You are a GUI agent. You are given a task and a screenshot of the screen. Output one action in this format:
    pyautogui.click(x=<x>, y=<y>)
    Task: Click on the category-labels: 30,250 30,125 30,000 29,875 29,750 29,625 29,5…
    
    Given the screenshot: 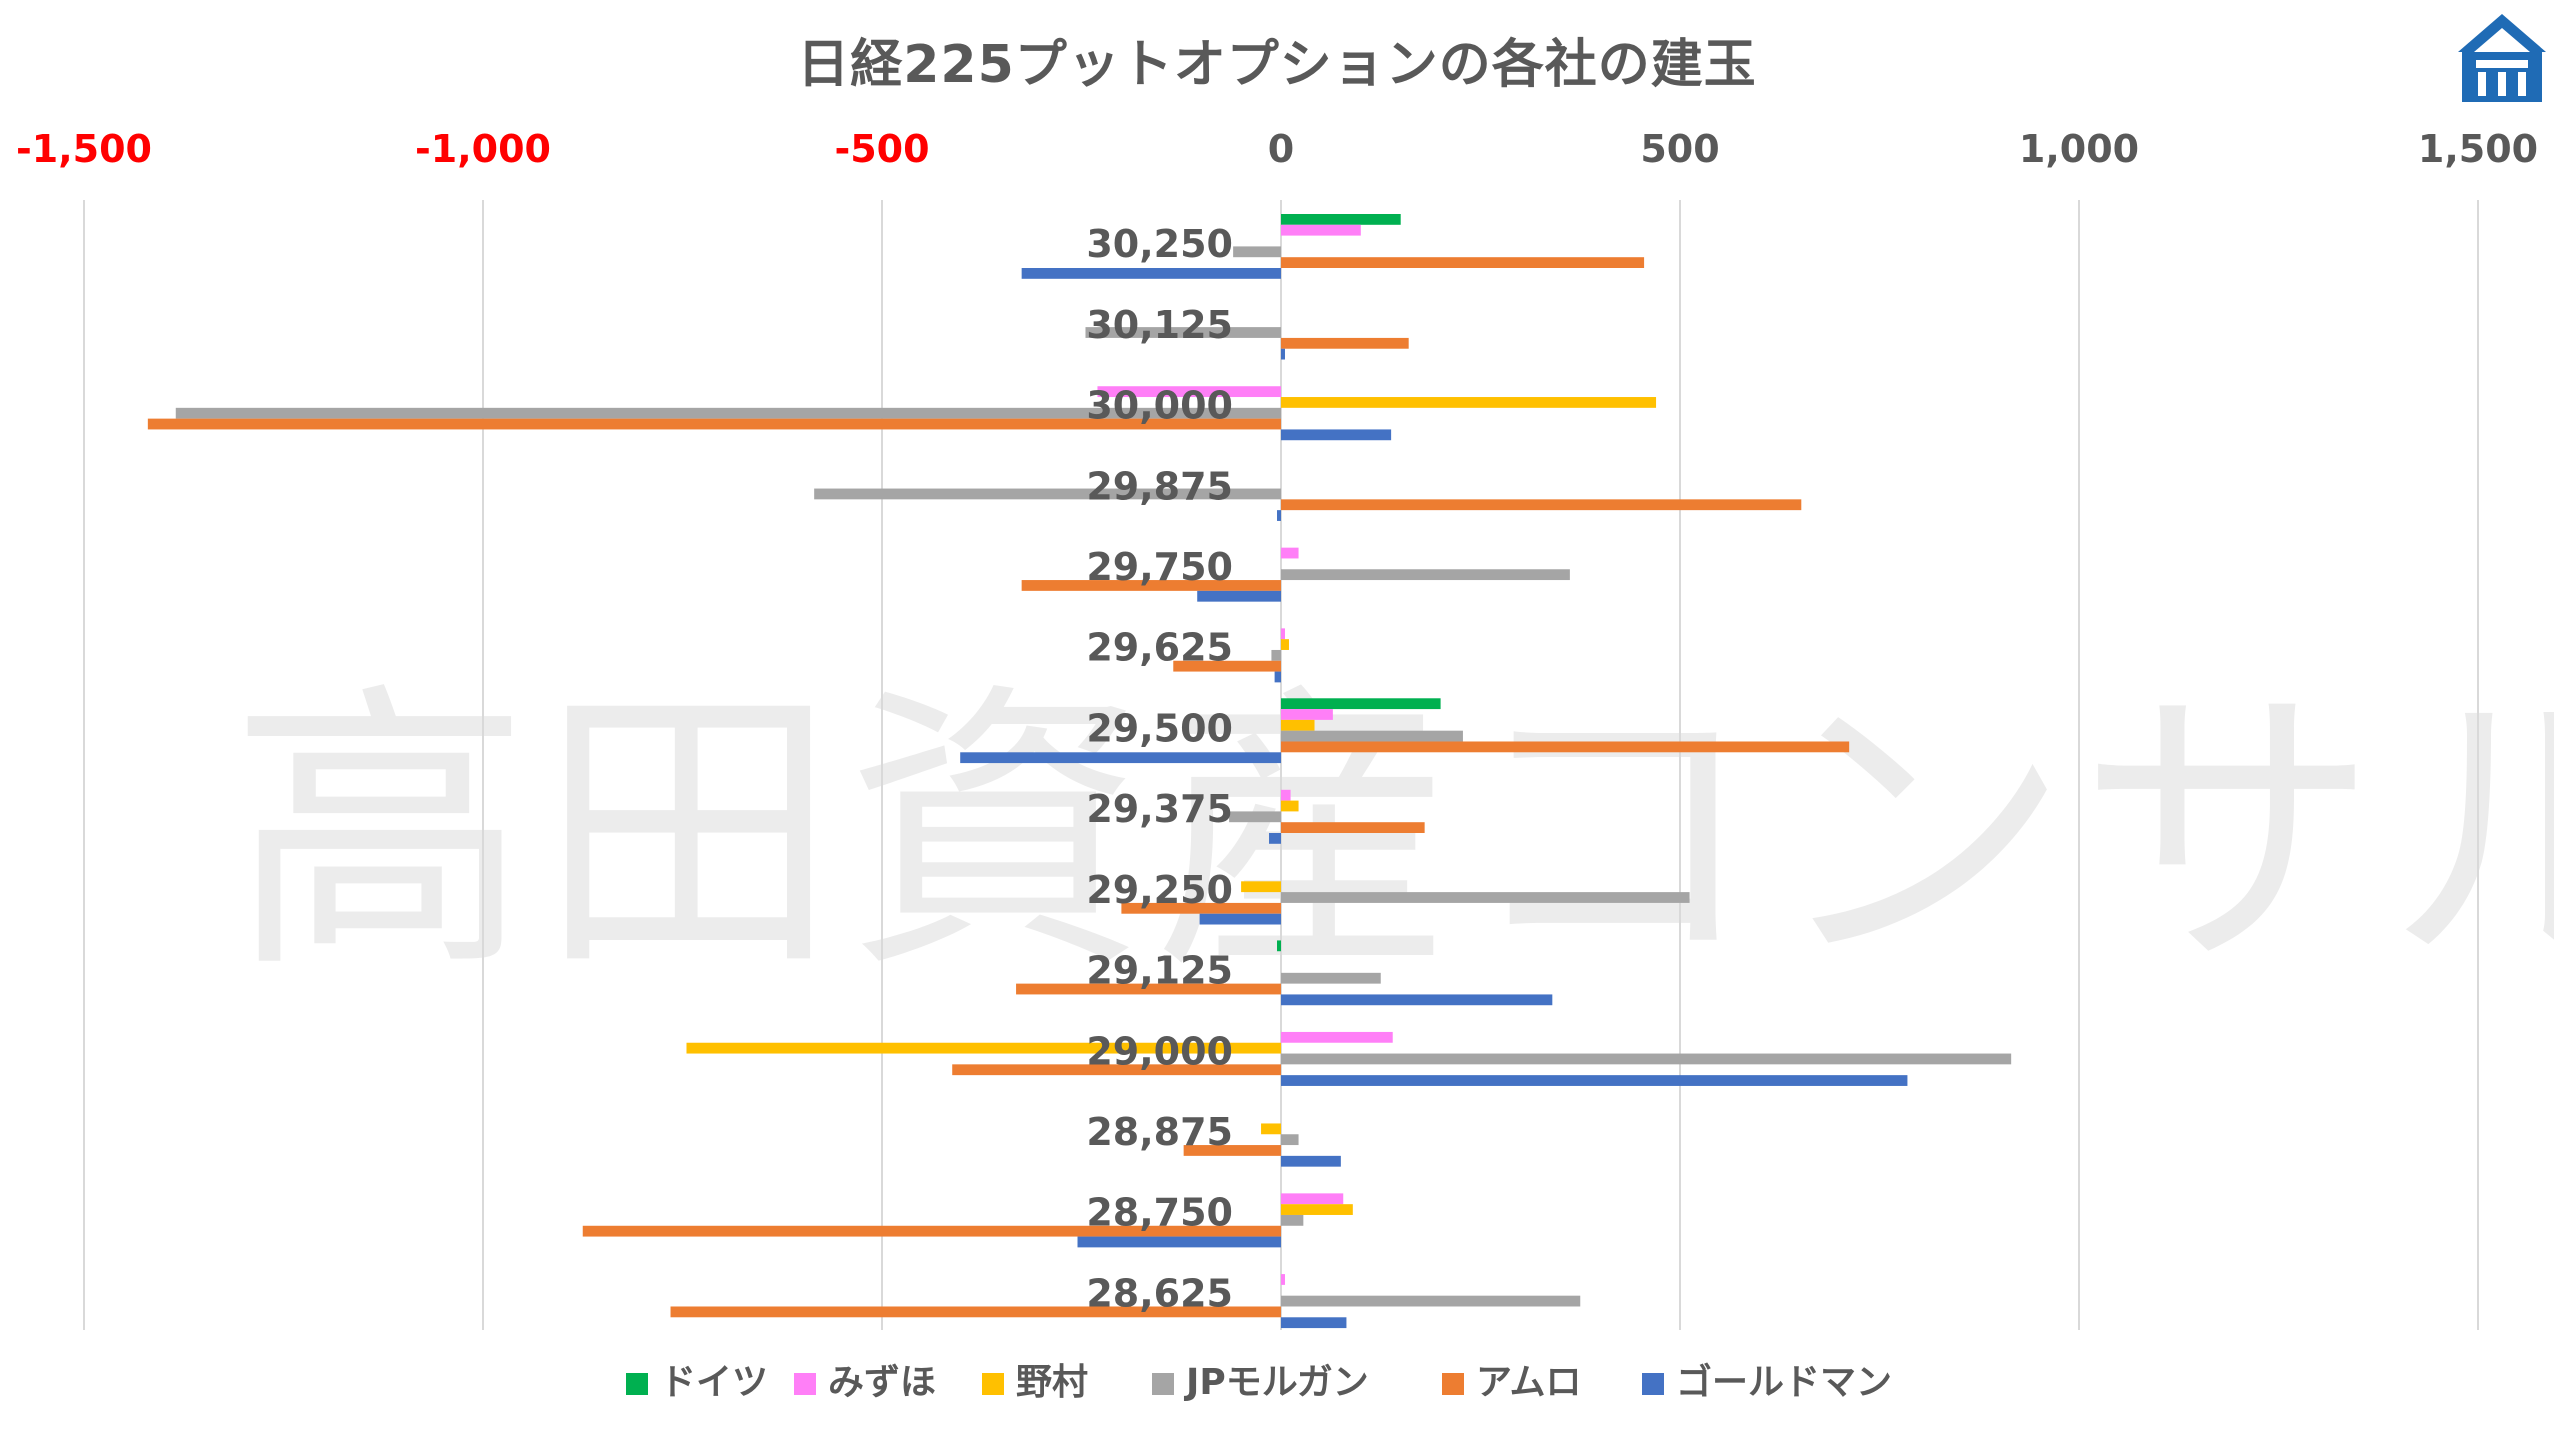 What is the action you would take?
    pyautogui.click(x=1159, y=768)
    